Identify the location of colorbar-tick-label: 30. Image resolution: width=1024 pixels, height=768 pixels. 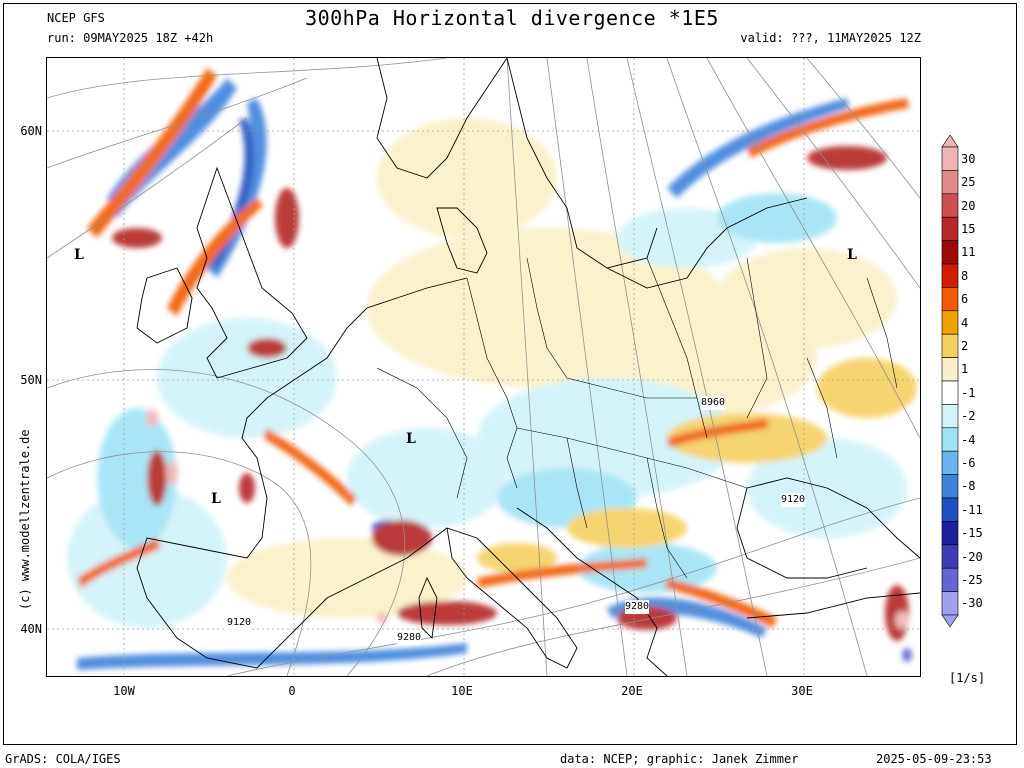
(968, 158).